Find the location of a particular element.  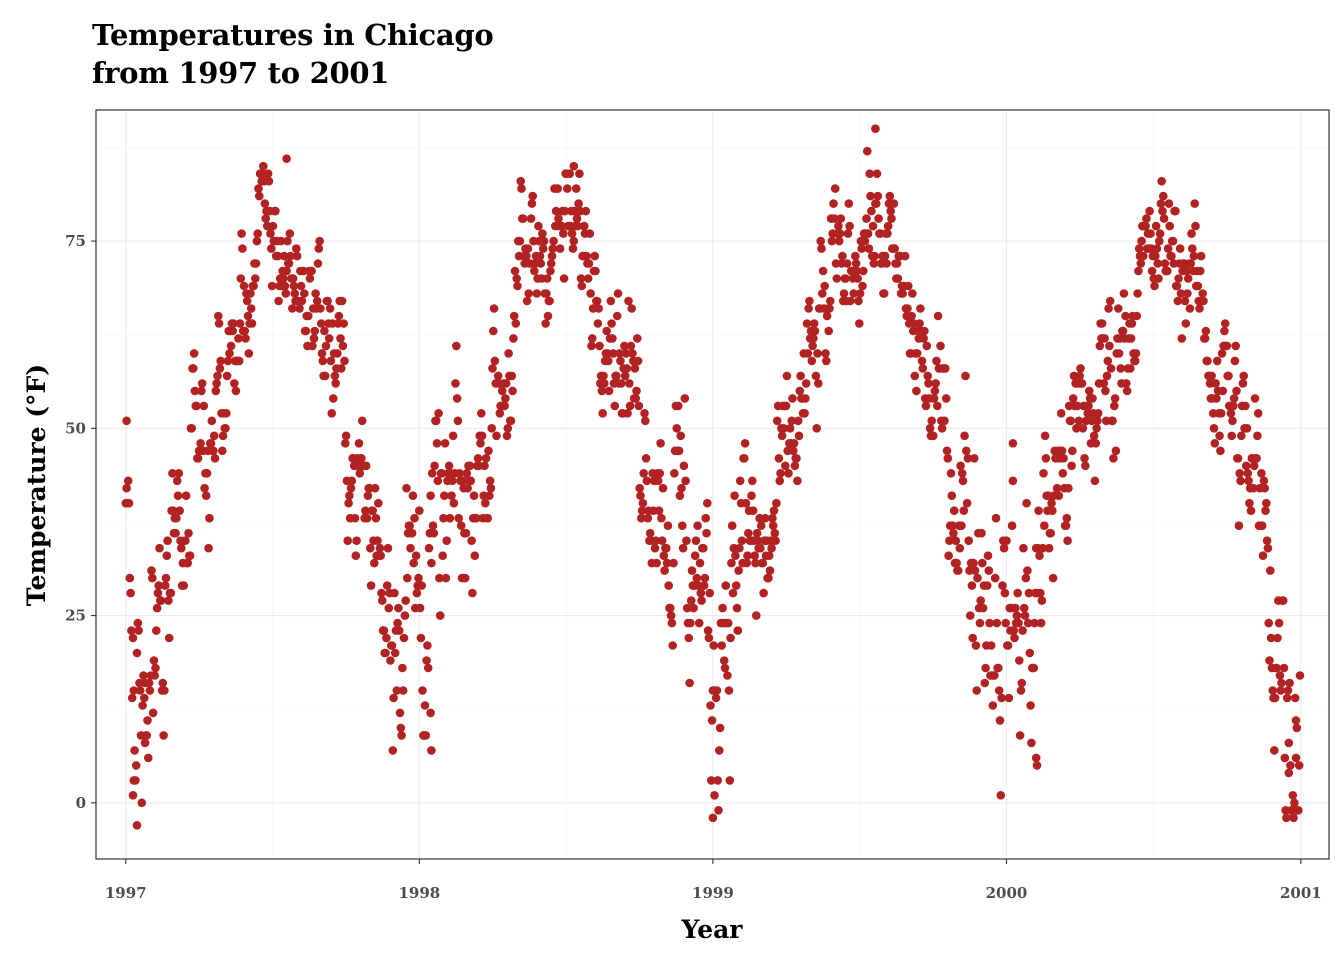

chart-title: Temperatures in Chicago is located at coordinates (293, 35).